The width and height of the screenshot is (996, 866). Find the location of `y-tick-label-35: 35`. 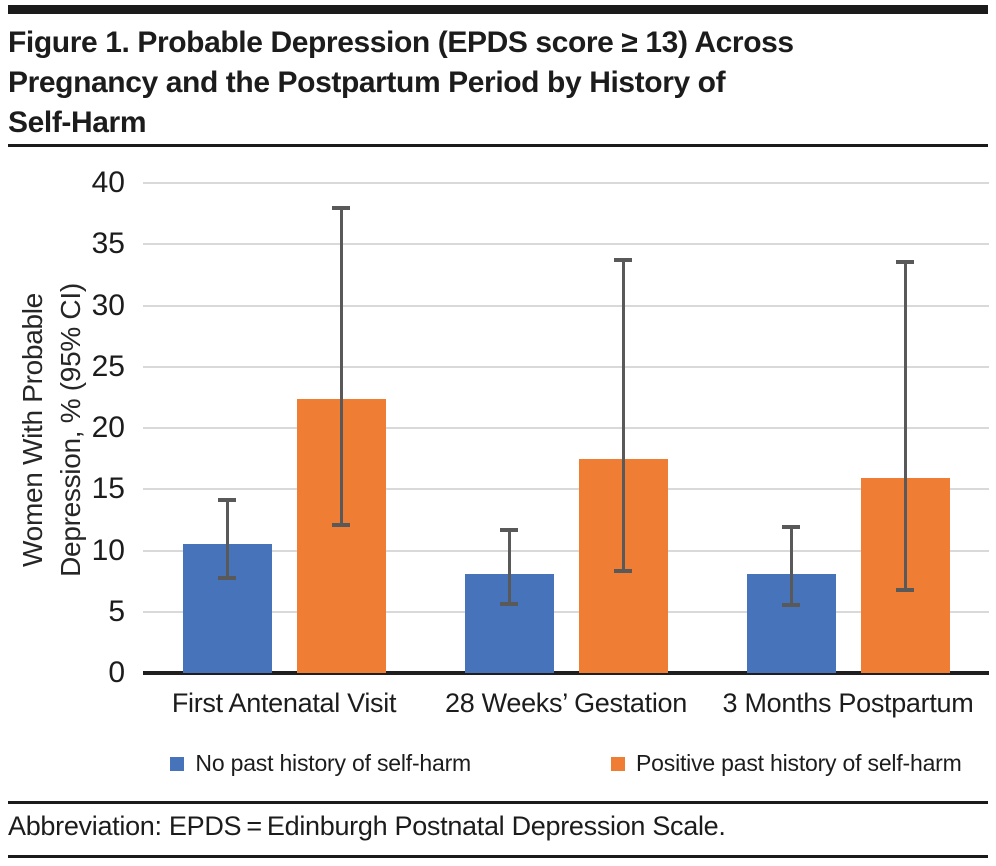

y-tick-label-35: 35 is located at coordinates (108, 244).